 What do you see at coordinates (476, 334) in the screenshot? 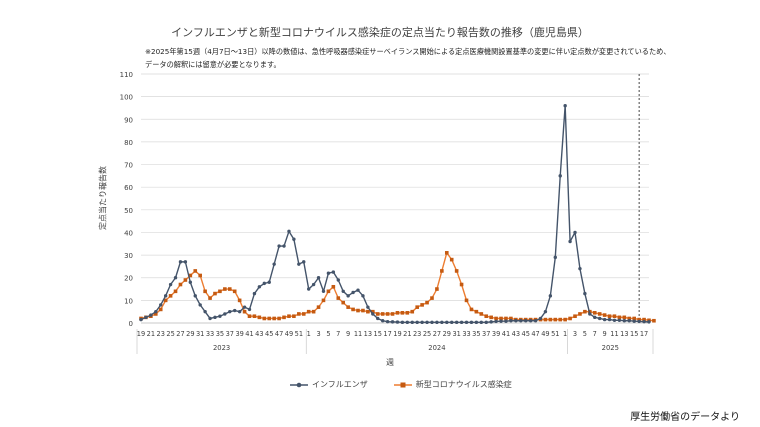
I see `x-tick-label: 35` at bounding box center [476, 334].